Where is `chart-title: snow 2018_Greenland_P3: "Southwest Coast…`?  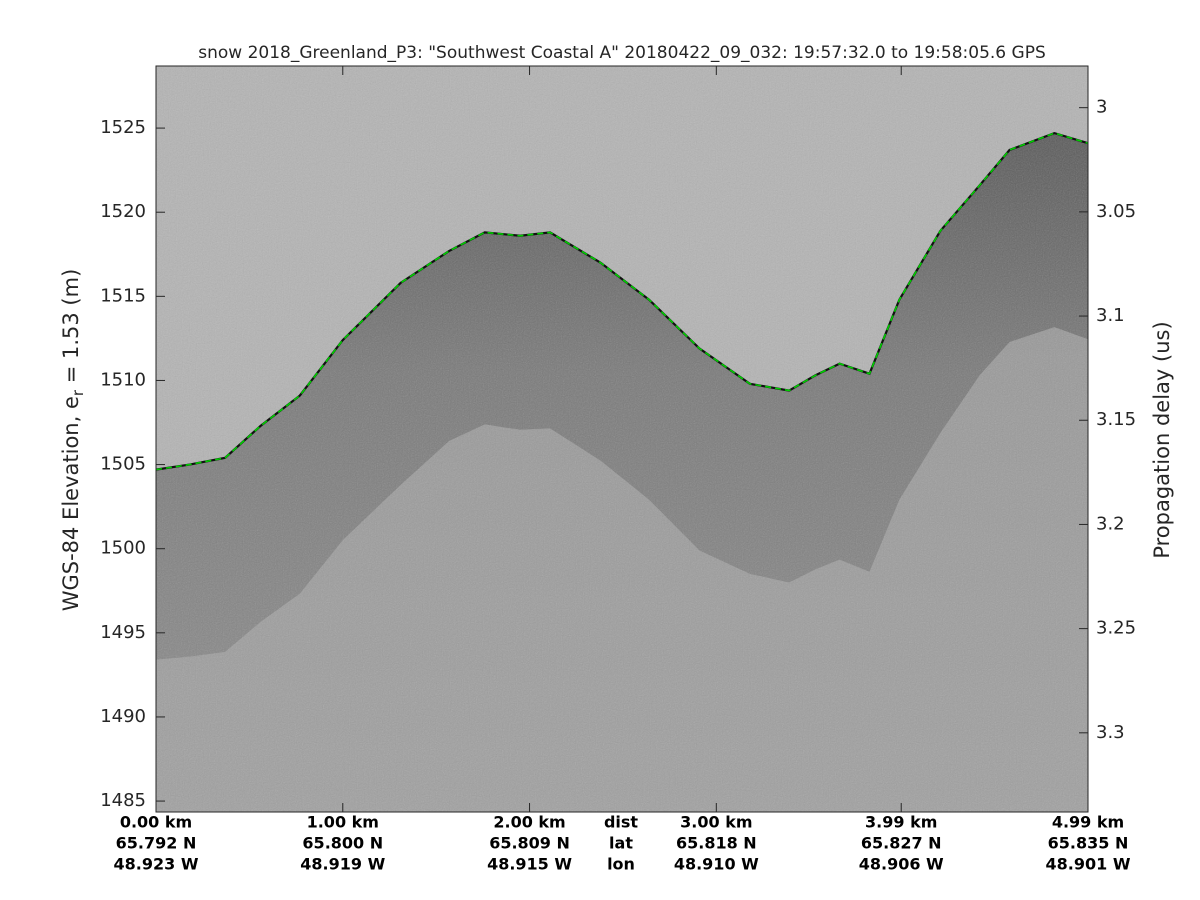
chart-title: snow 2018_Greenland_P3: "Southwest Coast… is located at coordinates (622, 53).